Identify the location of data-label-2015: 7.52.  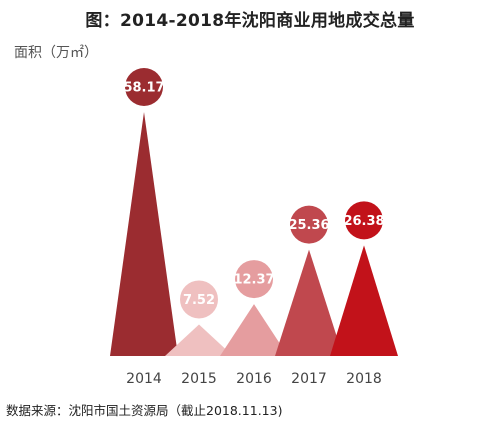
(199, 300).